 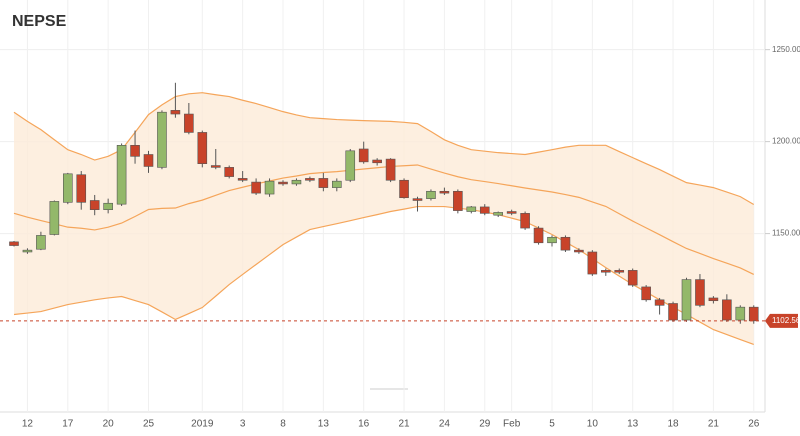 What do you see at coordinates (445, 424) in the screenshot?
I see `x-tick-label: 24` at bounding box center [445, 424].